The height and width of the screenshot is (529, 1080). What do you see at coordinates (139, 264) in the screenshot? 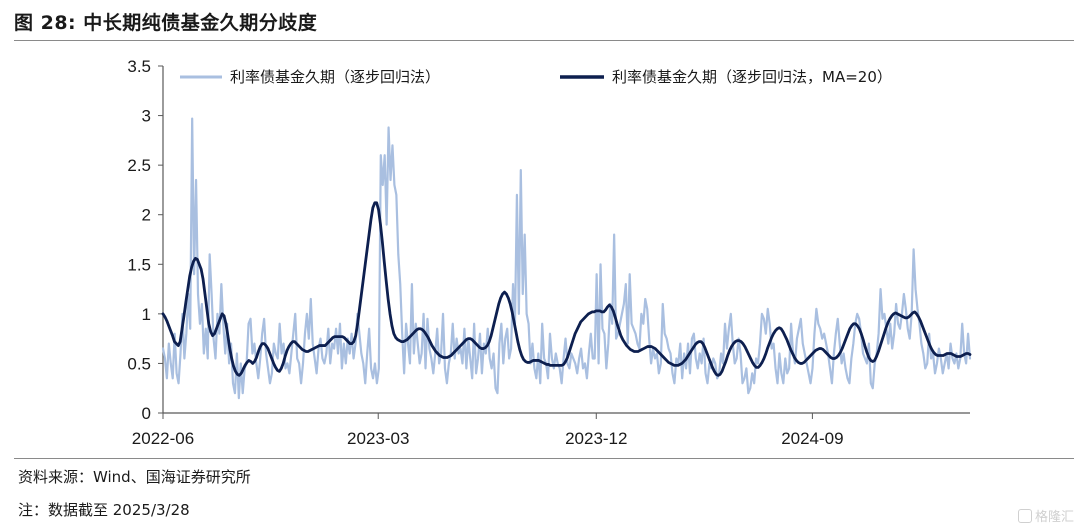
I see `y-tick-label: 1.5` at bounding box center [139, 264].